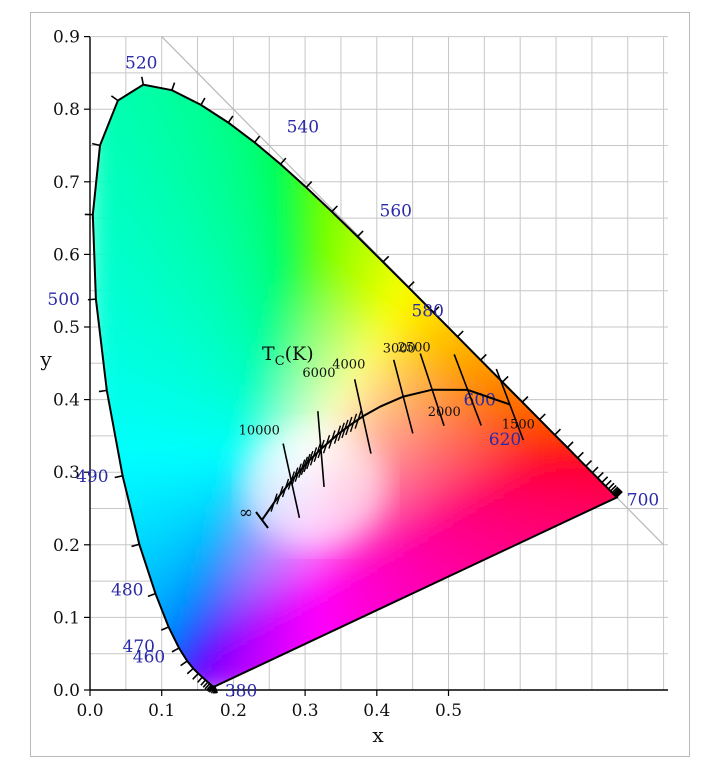 The height and width of the screenshot is (770, 722). I want to click on isotherm-lines, so click(403, 435).